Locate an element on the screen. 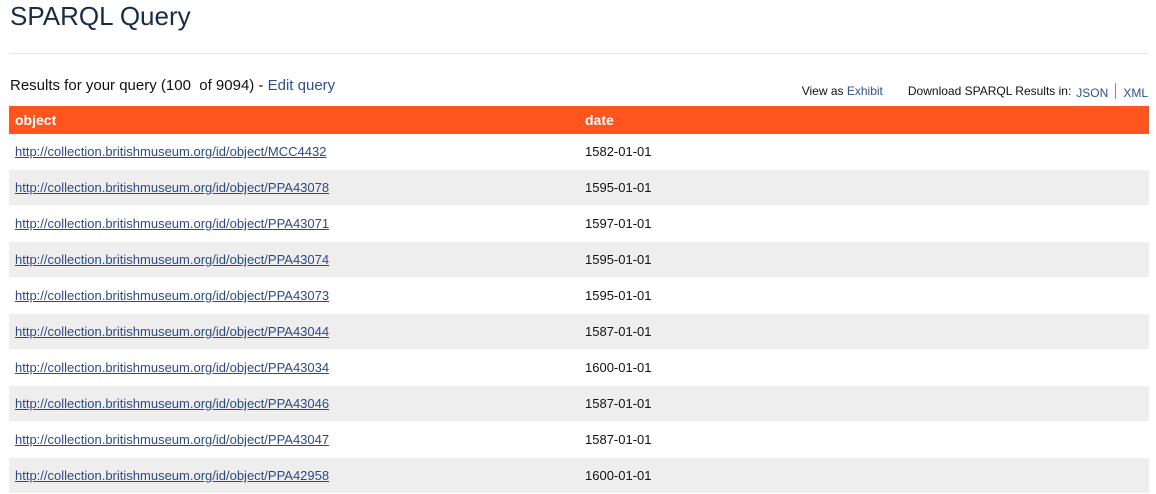  header-object: object is located at coordinates (294, 120).